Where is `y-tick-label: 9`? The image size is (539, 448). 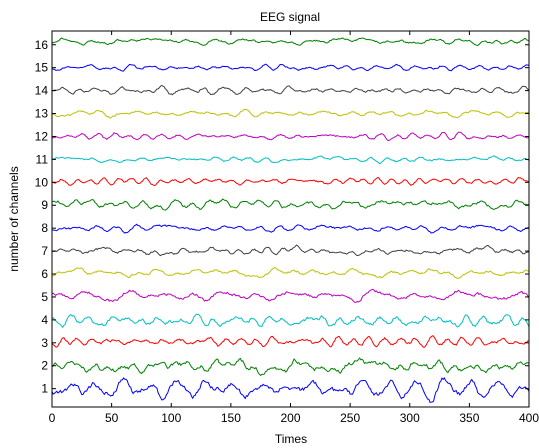
y-tick-label: 9 is located at coordinates (44, 205).